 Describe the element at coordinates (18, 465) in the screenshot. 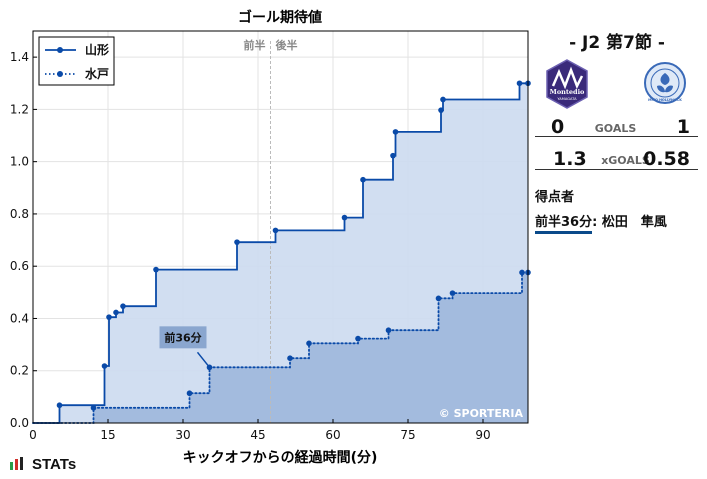

I see `stats-logo-icon` at that location.